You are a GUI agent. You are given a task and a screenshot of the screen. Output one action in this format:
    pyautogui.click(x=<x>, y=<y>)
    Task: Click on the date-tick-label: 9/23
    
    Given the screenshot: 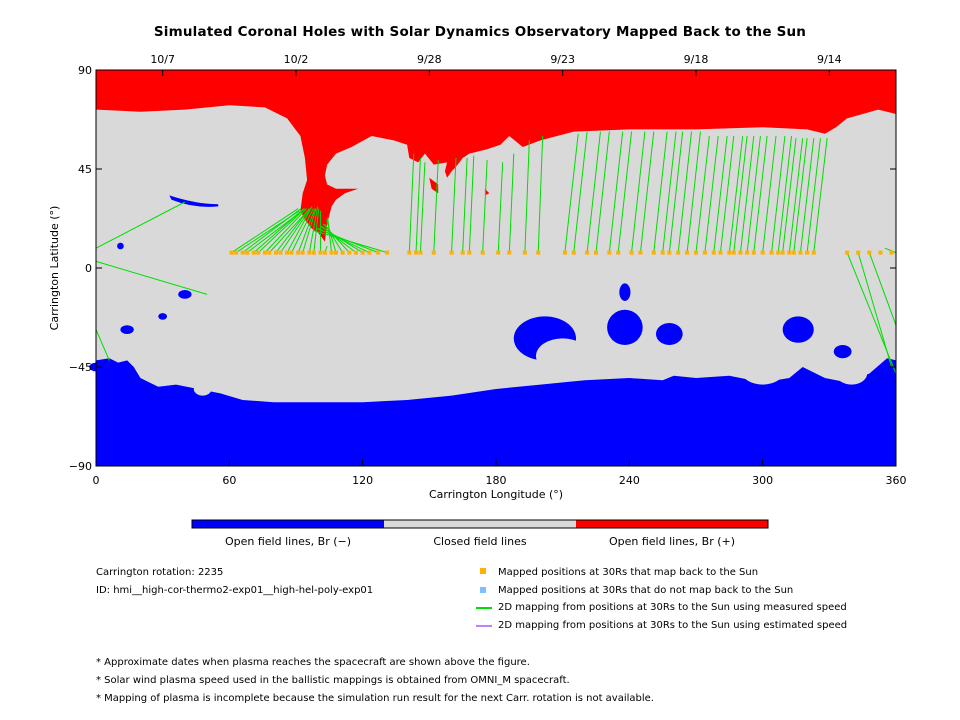 What is the action you would take?
    pyautogui.click(x=562, y=59)
    